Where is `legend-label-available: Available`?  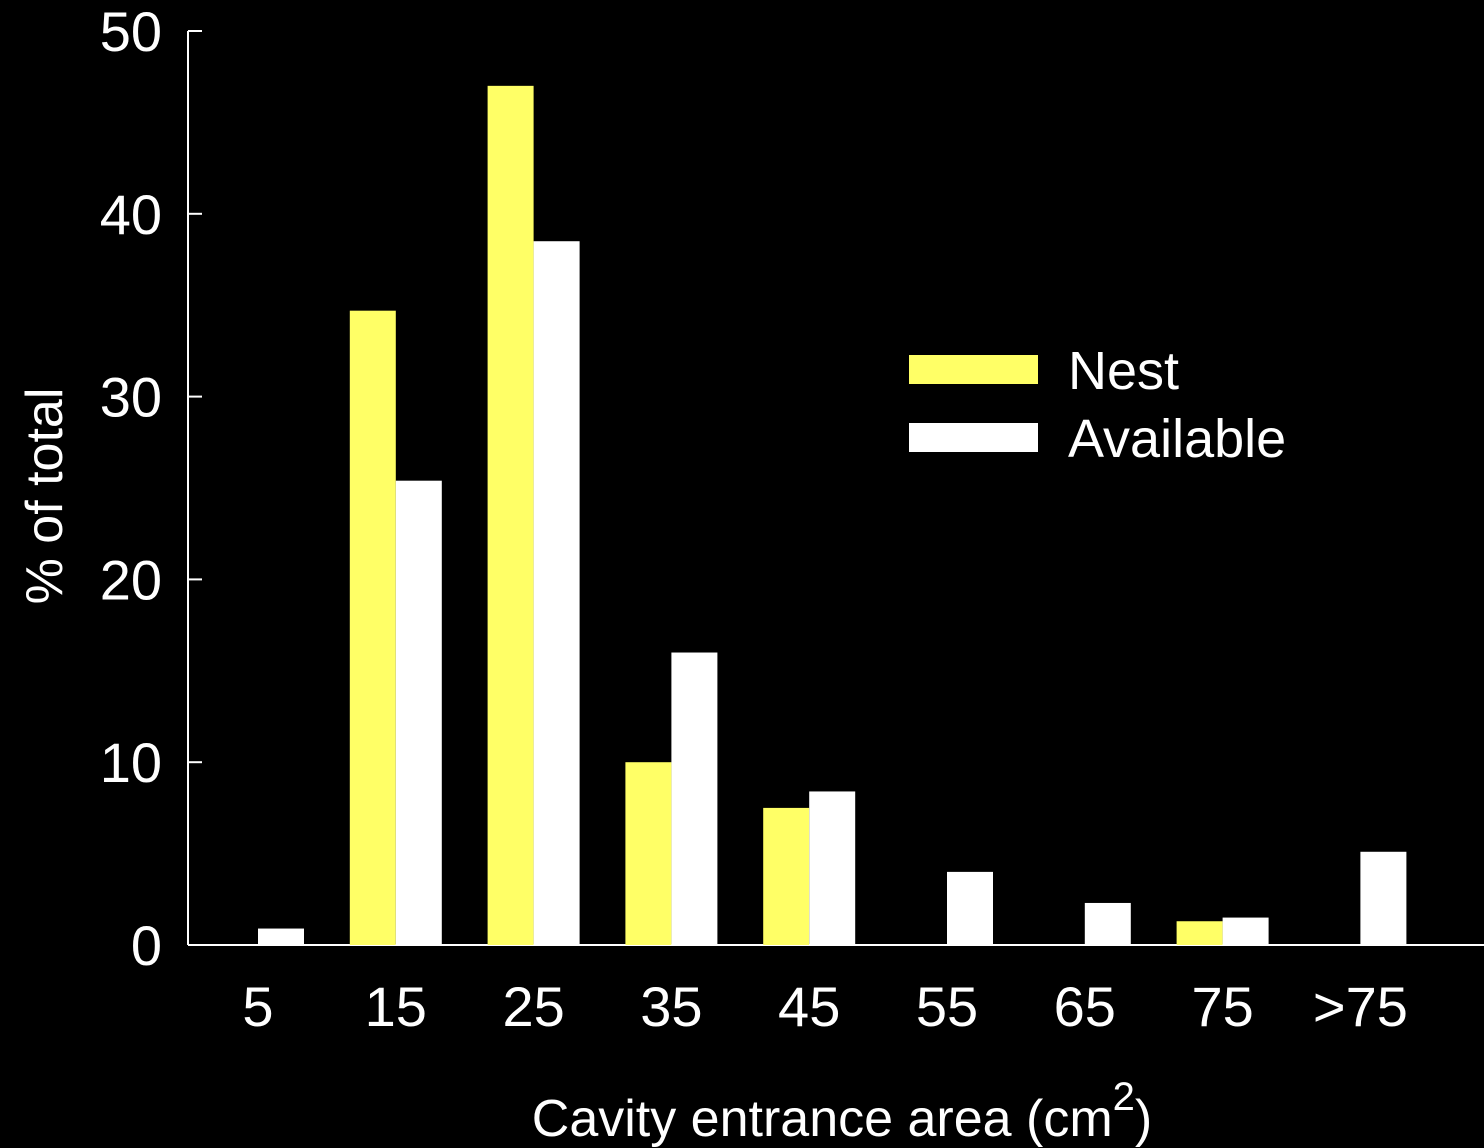
legend-label-available: Available is located at coordinates (1177, 439).